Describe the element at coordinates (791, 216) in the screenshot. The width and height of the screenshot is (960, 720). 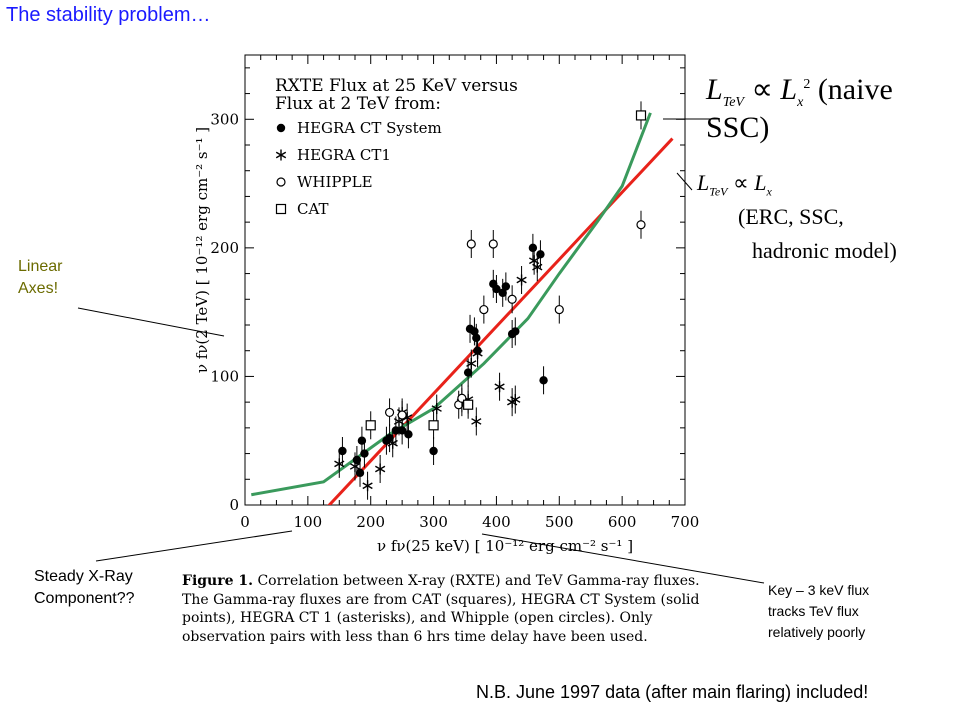
I see `models-line1: (ERC, SSC,` at that location.